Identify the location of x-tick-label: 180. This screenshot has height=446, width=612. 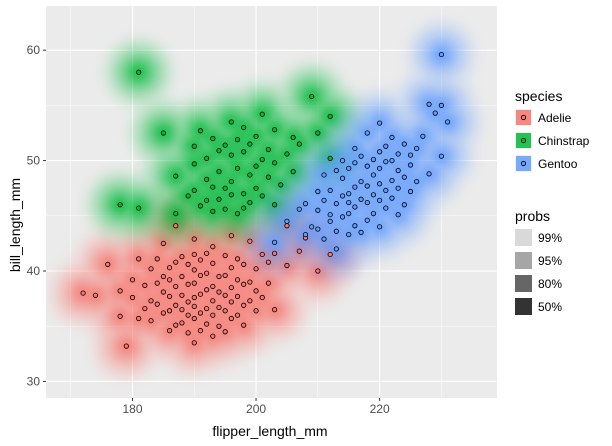
(132, 409).